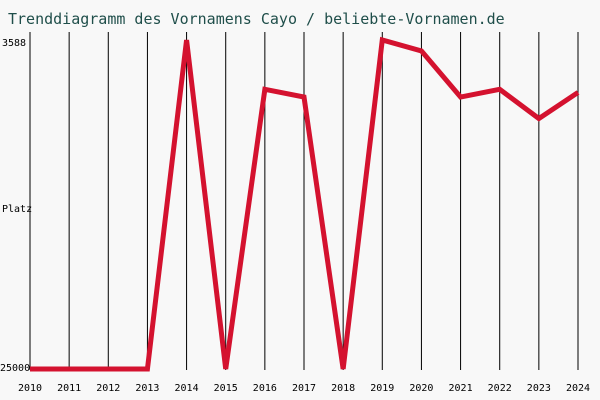 The width and height of the screenshot is (600, 400). Describe the element at coordinates (578, 388) in the screenshot. I see `x-tick-label-2024: 2024` at that location.